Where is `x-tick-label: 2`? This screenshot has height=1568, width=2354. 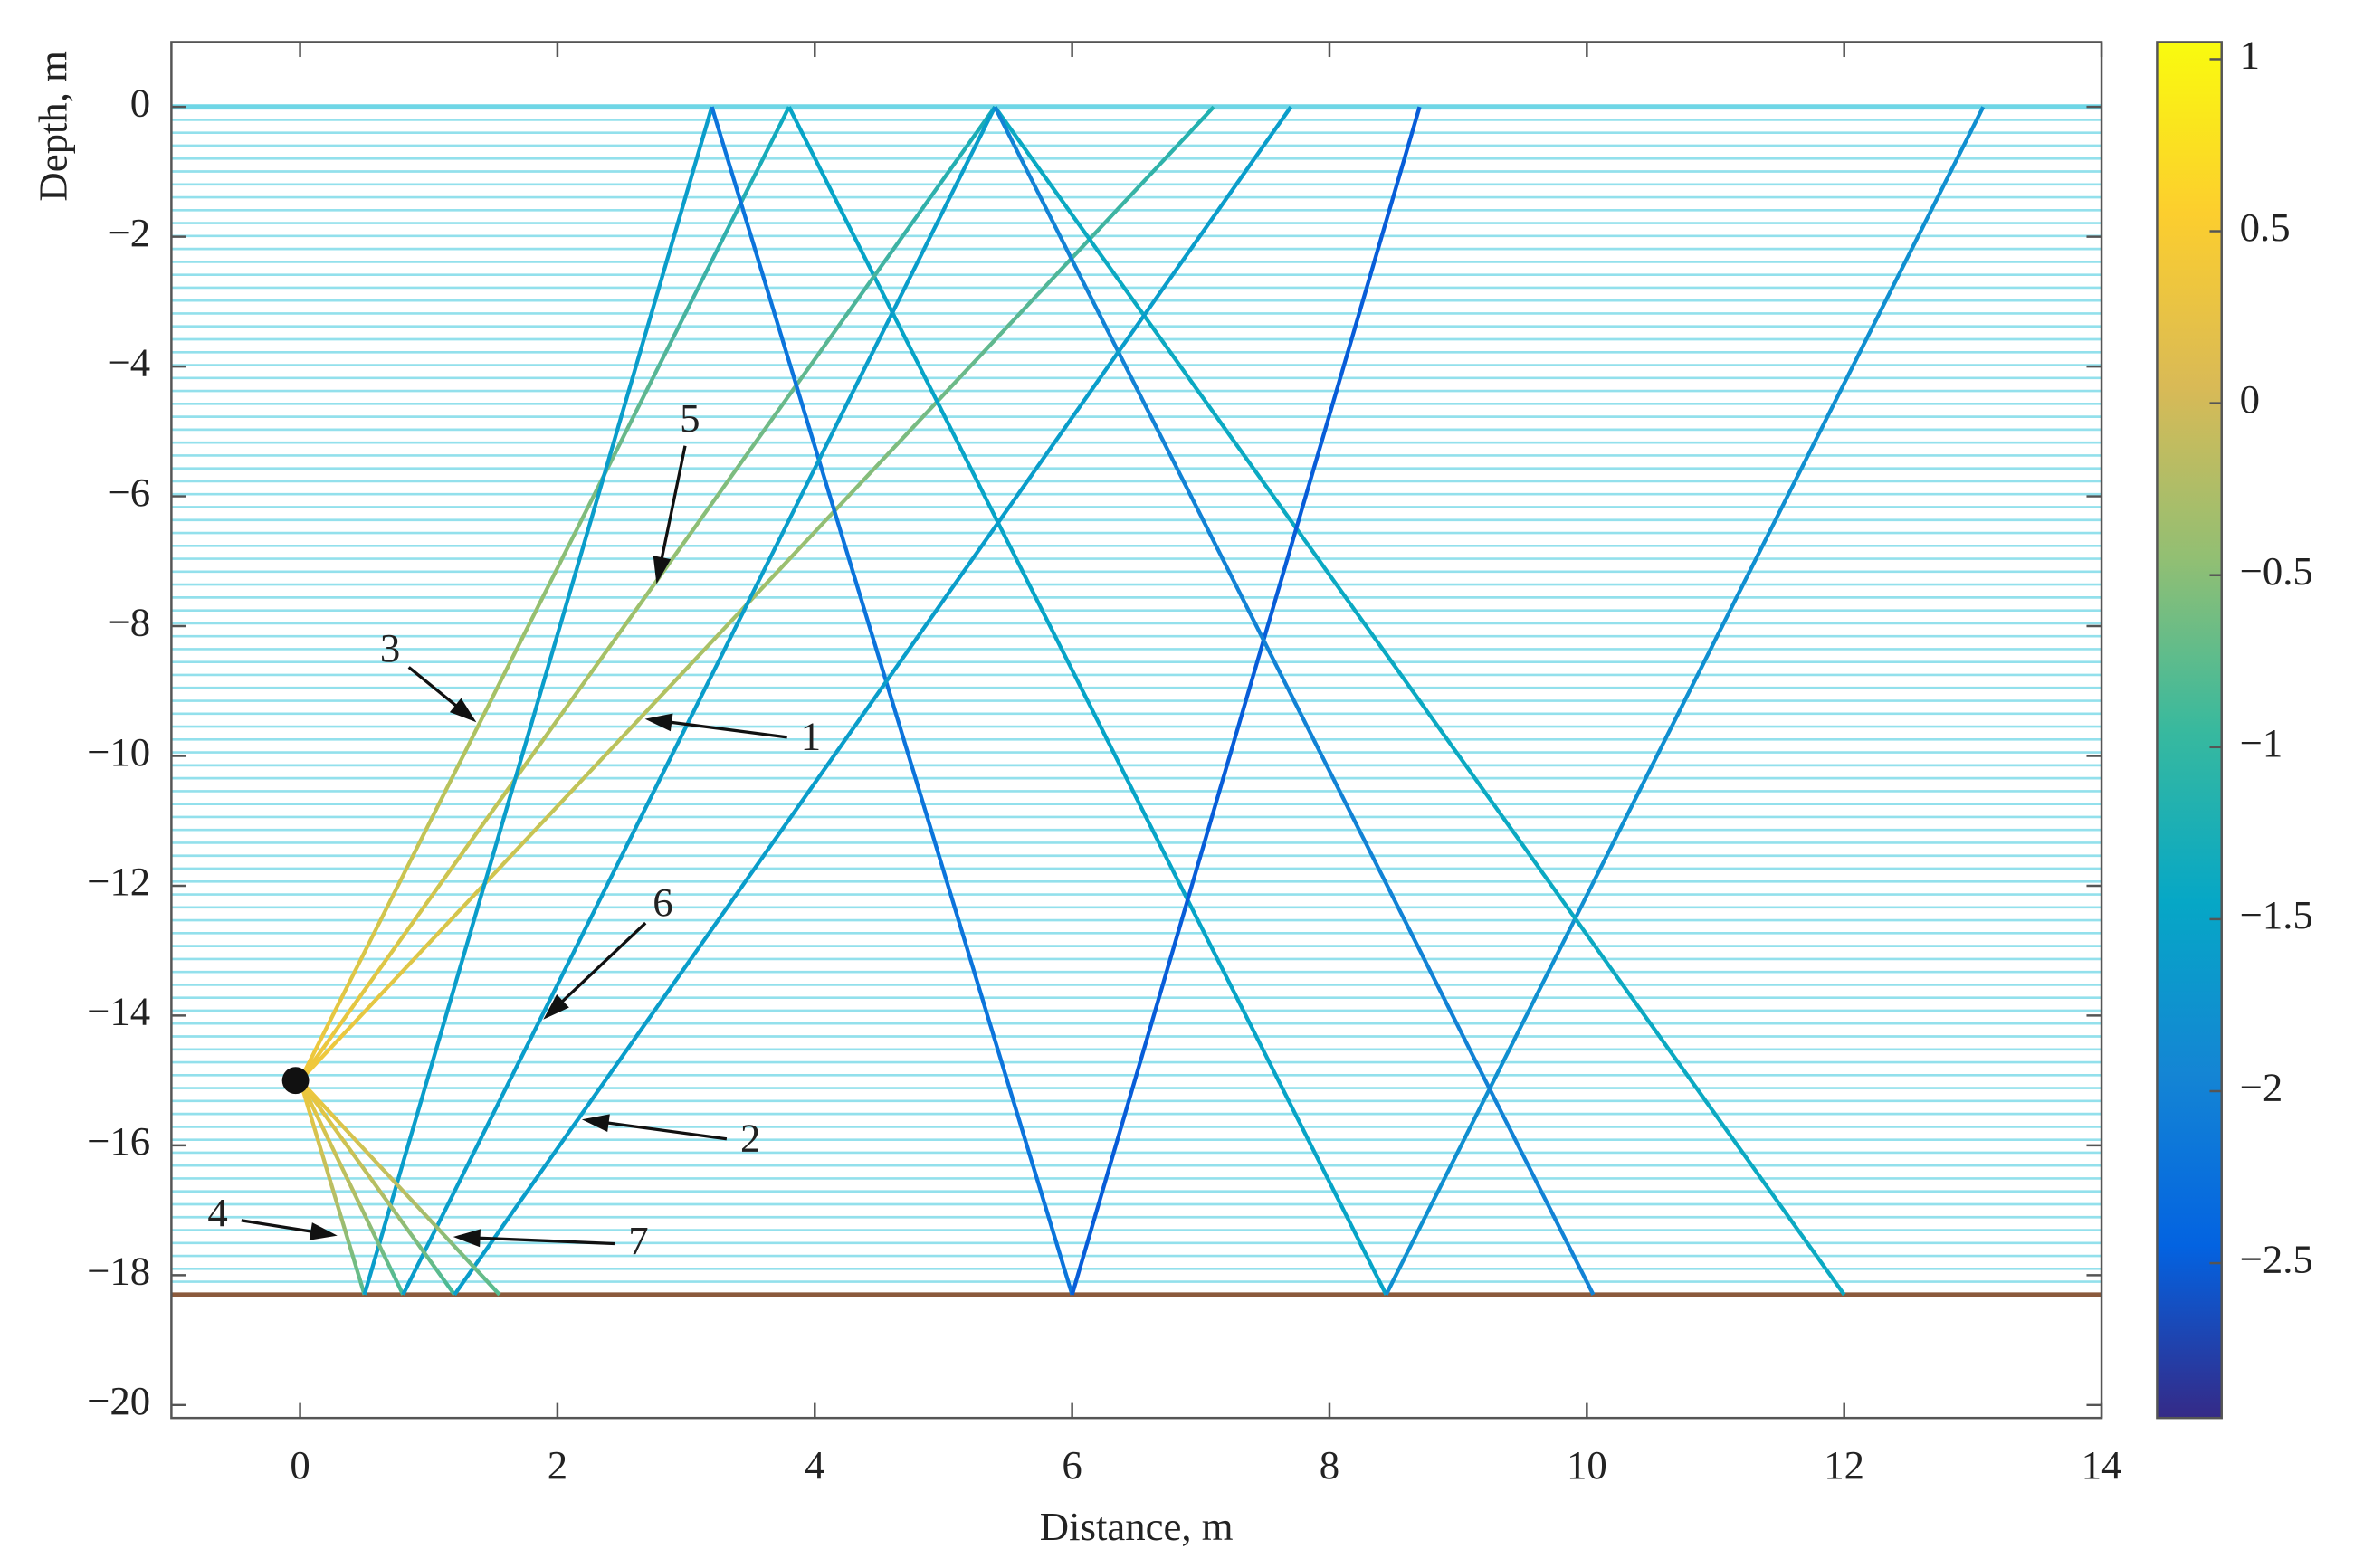
x-tick-label: 2 is located at coordinates (557, 1465).